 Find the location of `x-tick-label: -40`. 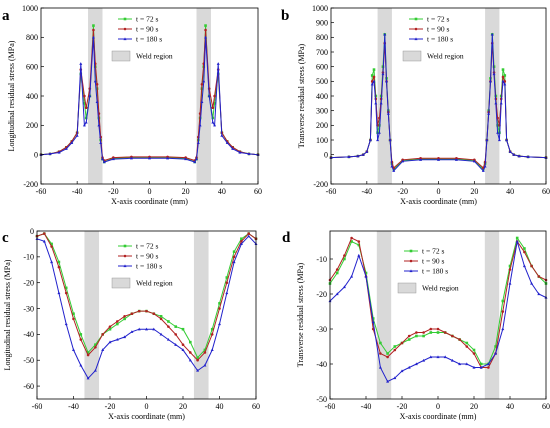

x-tick-label: -40 is located at coordinates (77, 191).